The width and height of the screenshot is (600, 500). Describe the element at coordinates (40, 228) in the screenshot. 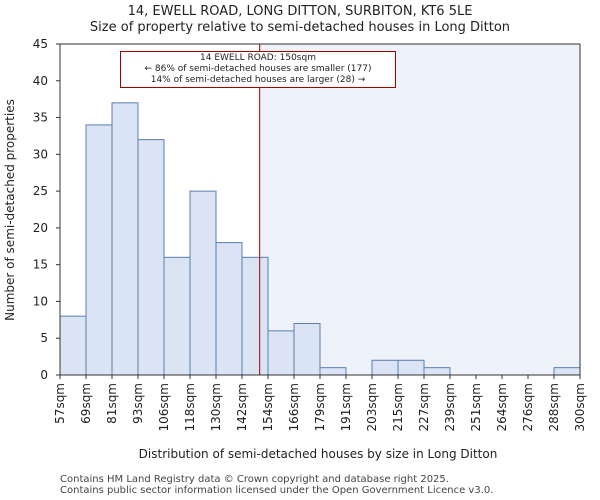

I see `y-tick-label: 20` at that location.